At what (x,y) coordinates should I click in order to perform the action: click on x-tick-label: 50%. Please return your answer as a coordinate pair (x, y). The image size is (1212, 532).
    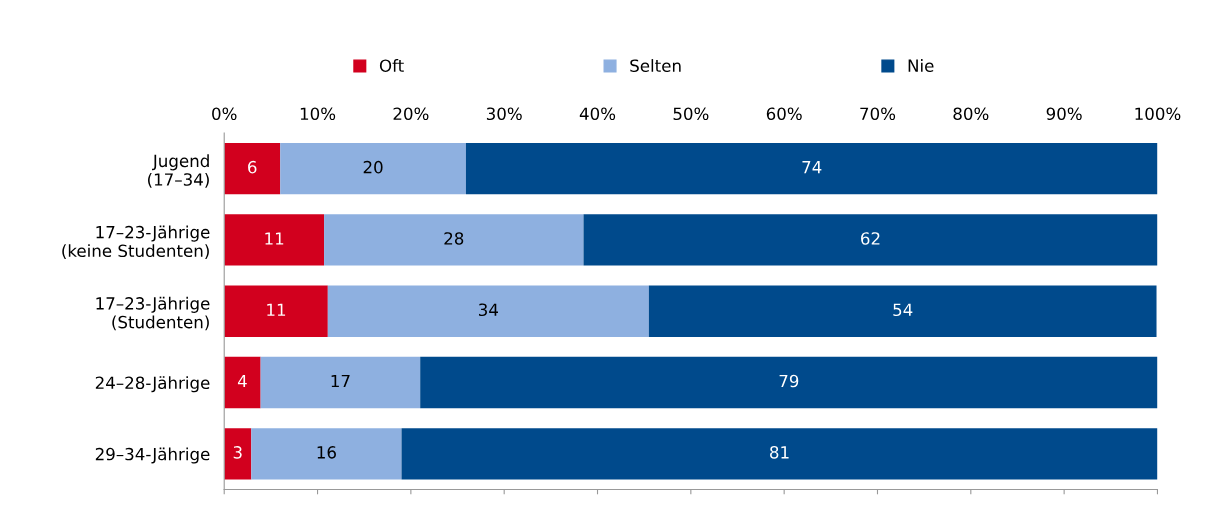
    Looking at the image, I should click on (691, 114).